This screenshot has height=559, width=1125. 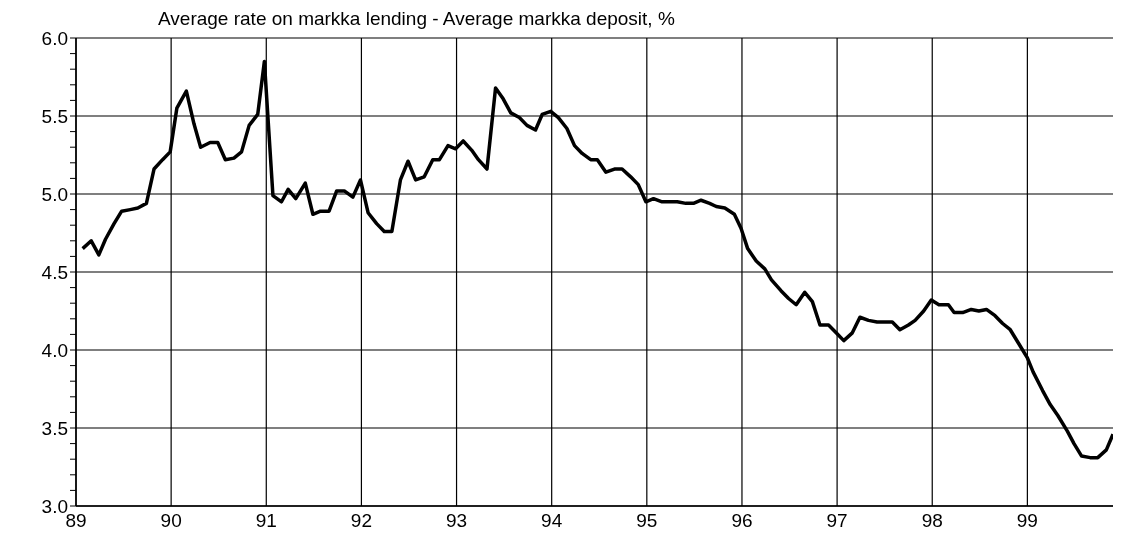 What do you see at coordinates (54, 116) in the screenshot?
I see `y-tick-label: 5.5` at bounding box center [54, 116].